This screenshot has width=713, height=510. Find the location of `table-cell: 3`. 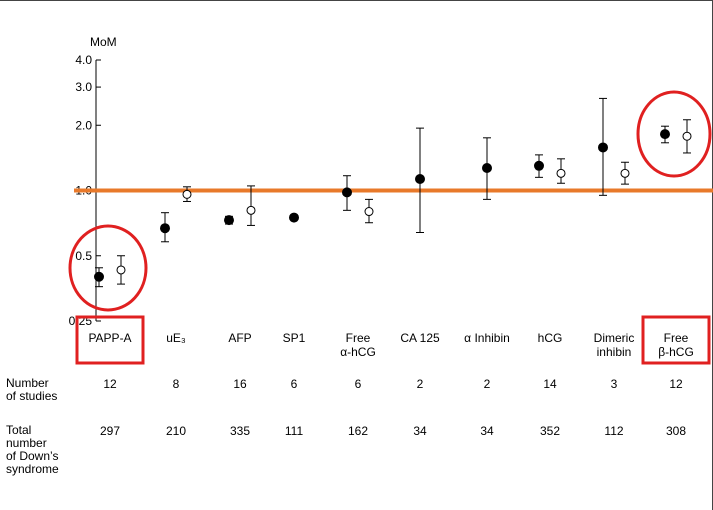

table-cell: 3 is located at coordinates (614, 384).